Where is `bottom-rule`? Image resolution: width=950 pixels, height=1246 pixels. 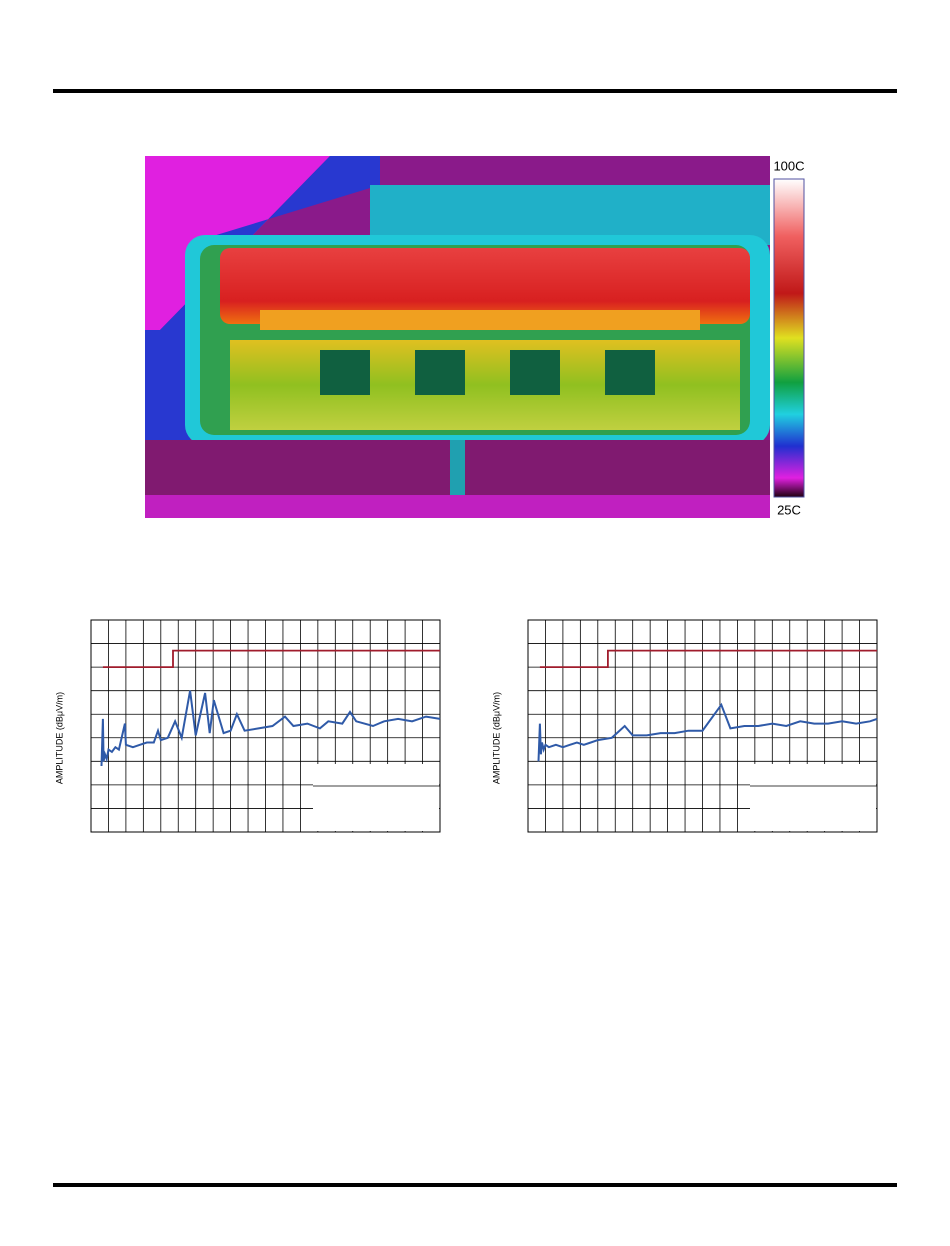 bottom-rule is located at coordinates (475, 1185).